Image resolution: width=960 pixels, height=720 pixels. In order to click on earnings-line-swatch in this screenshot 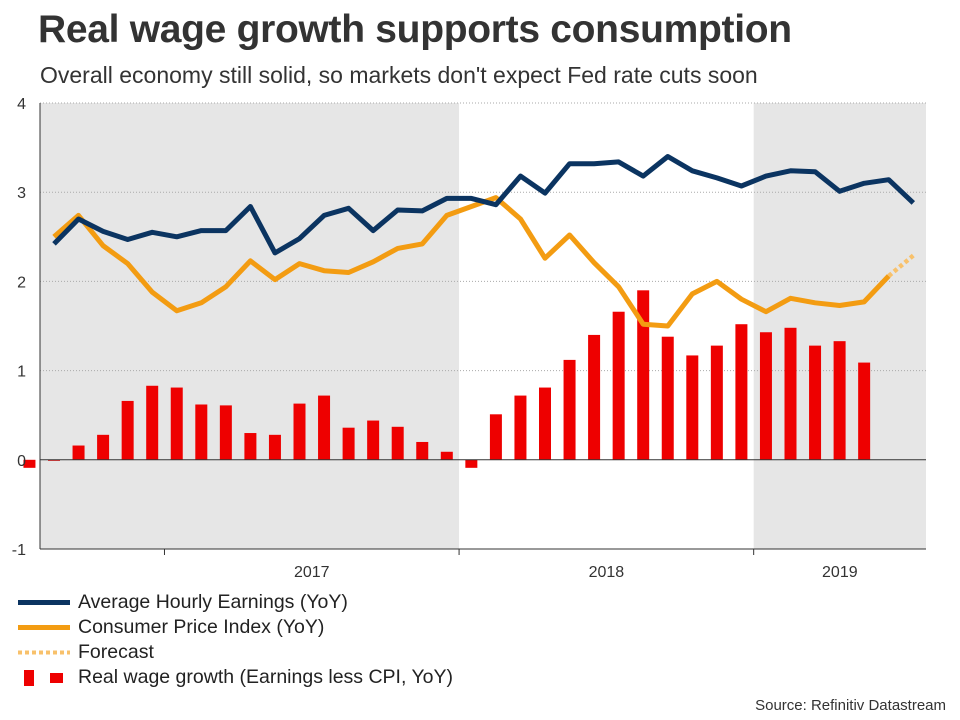, I will do `click(44, 602)`.